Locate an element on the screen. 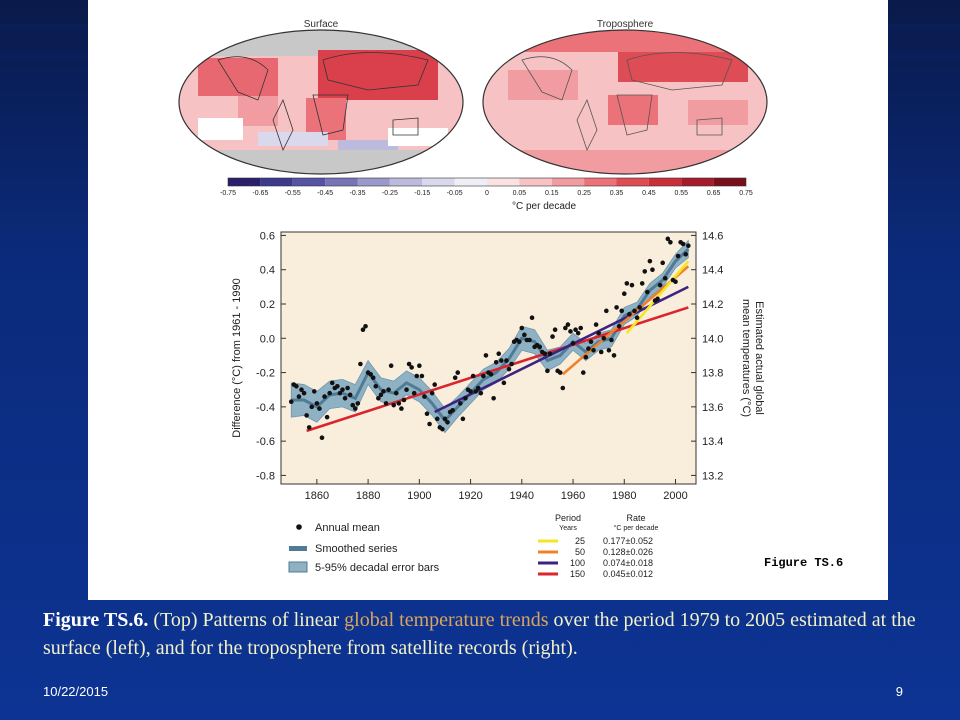 Image resolution: width=960 pixels, height=720 pixels. trend-legend-years: 50 is located at coordinates (580, 552).